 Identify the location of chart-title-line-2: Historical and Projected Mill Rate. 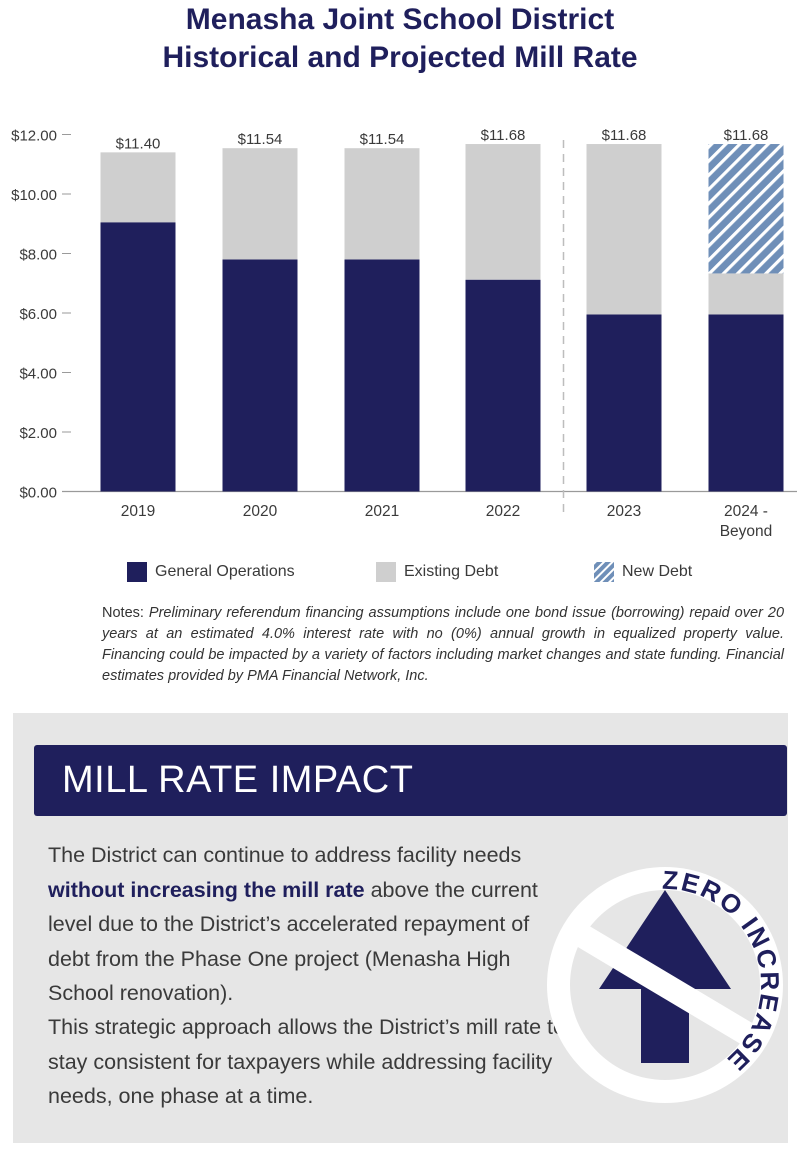
(400, 57).